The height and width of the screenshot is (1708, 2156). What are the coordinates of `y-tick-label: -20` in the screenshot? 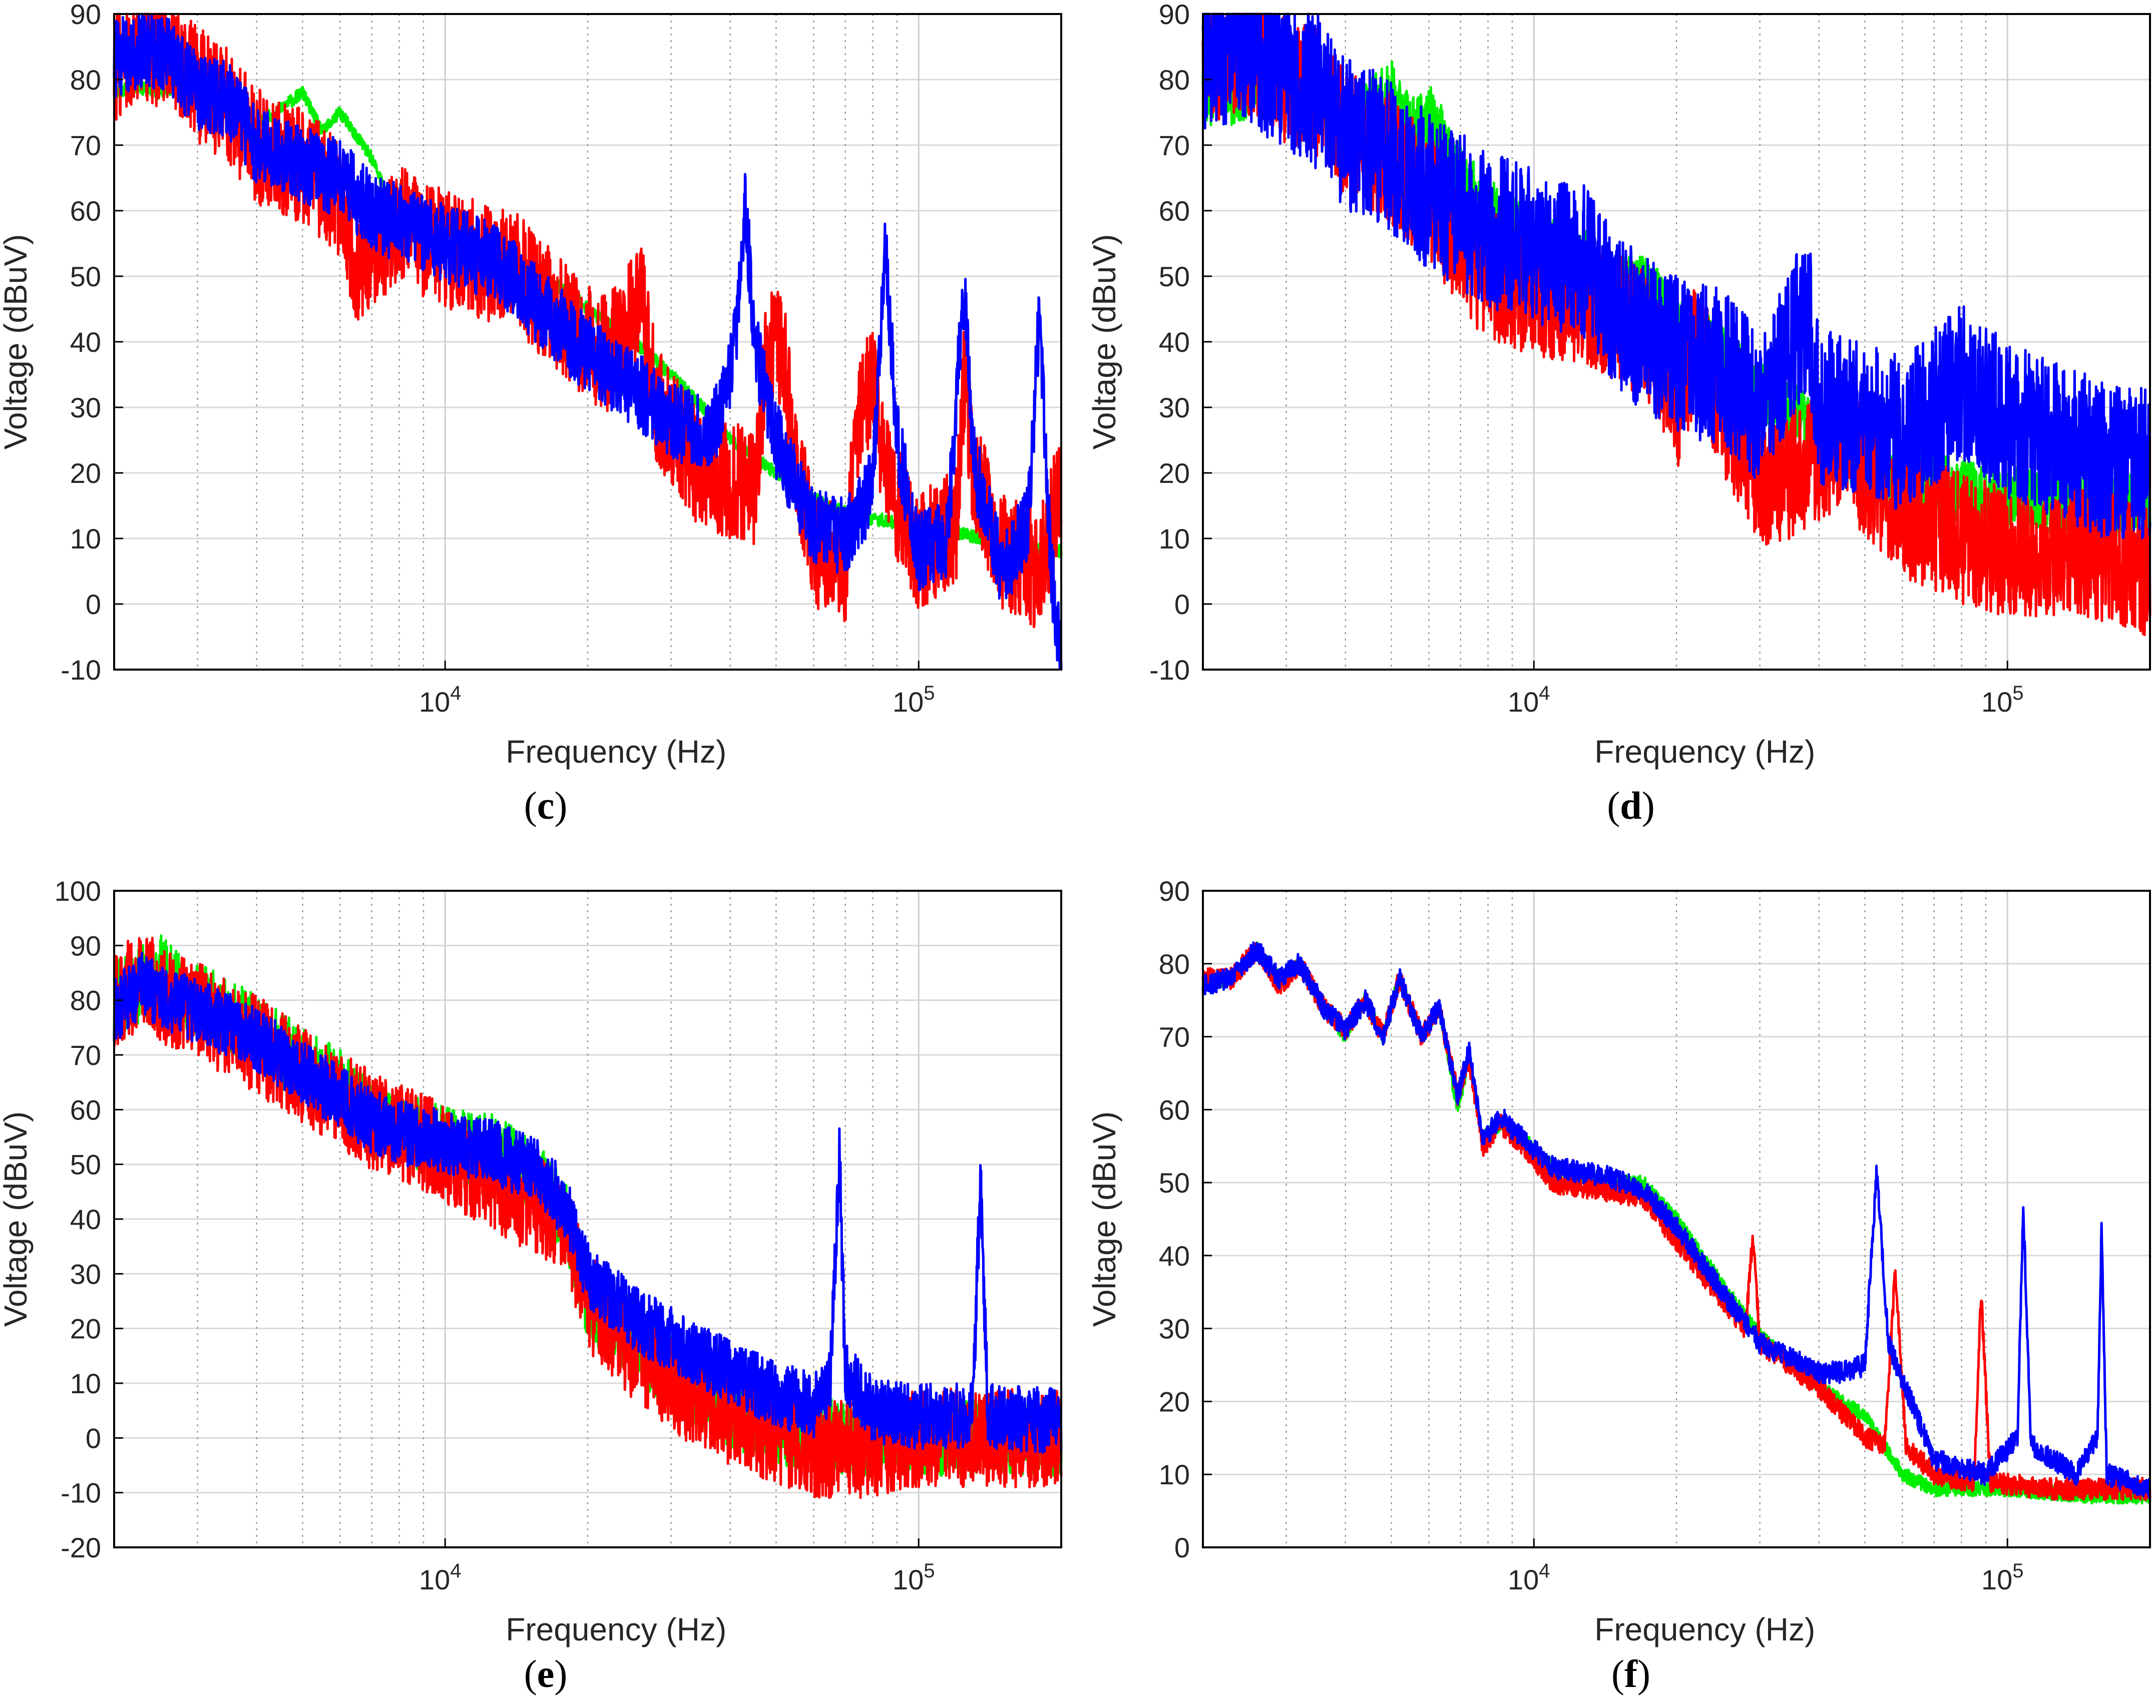 It's located at (81, 1548).